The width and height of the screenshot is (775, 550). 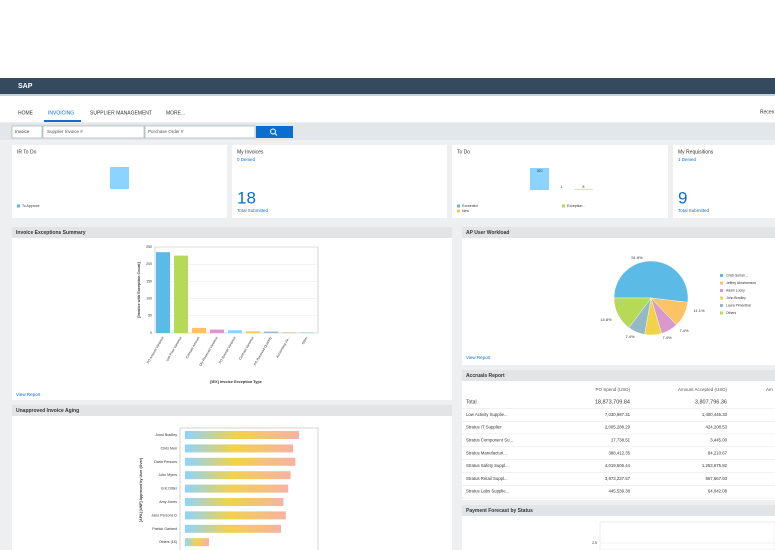 I want to click on cell: 4,019,506.44, so click(x=618, y=465).